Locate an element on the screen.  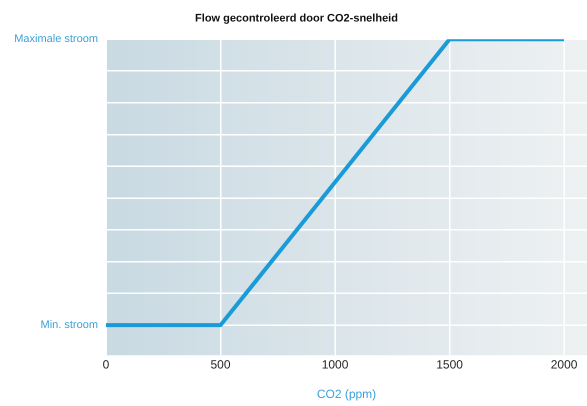
x-tick-label: 0 is located at coordinates (106, 365).